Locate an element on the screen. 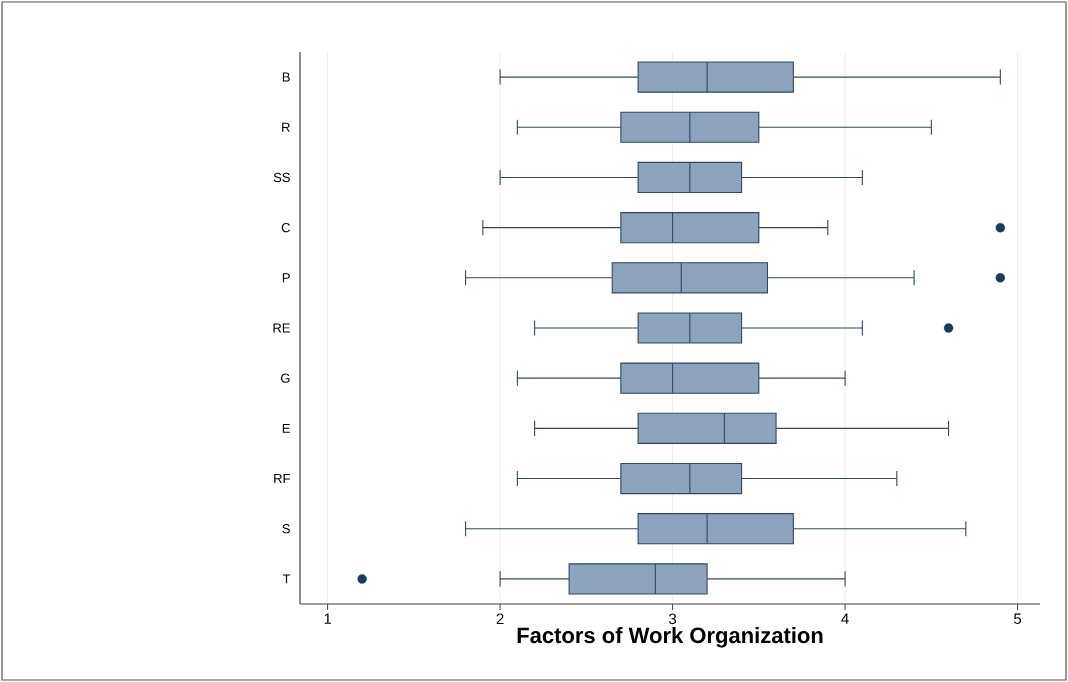  y-tick-label: SS is located at coordinates (281, 177).